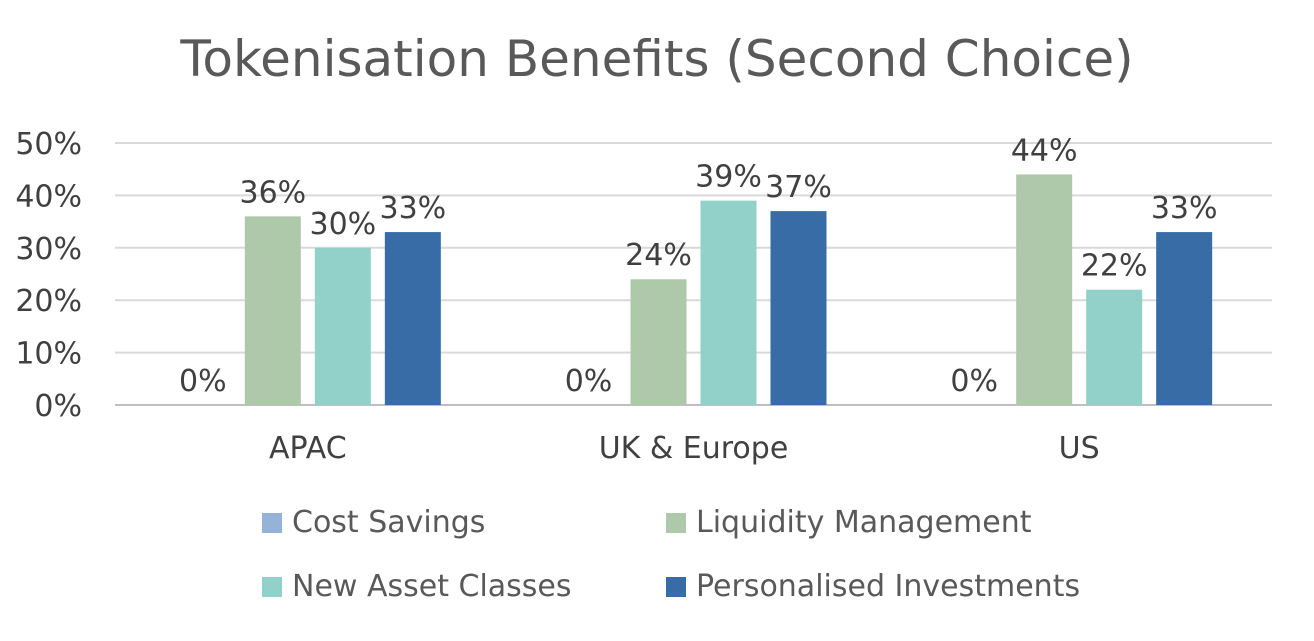 The width and height of the screenshot is (1314, 641). I want to click on data-label: 22%, so click(1114, 266).